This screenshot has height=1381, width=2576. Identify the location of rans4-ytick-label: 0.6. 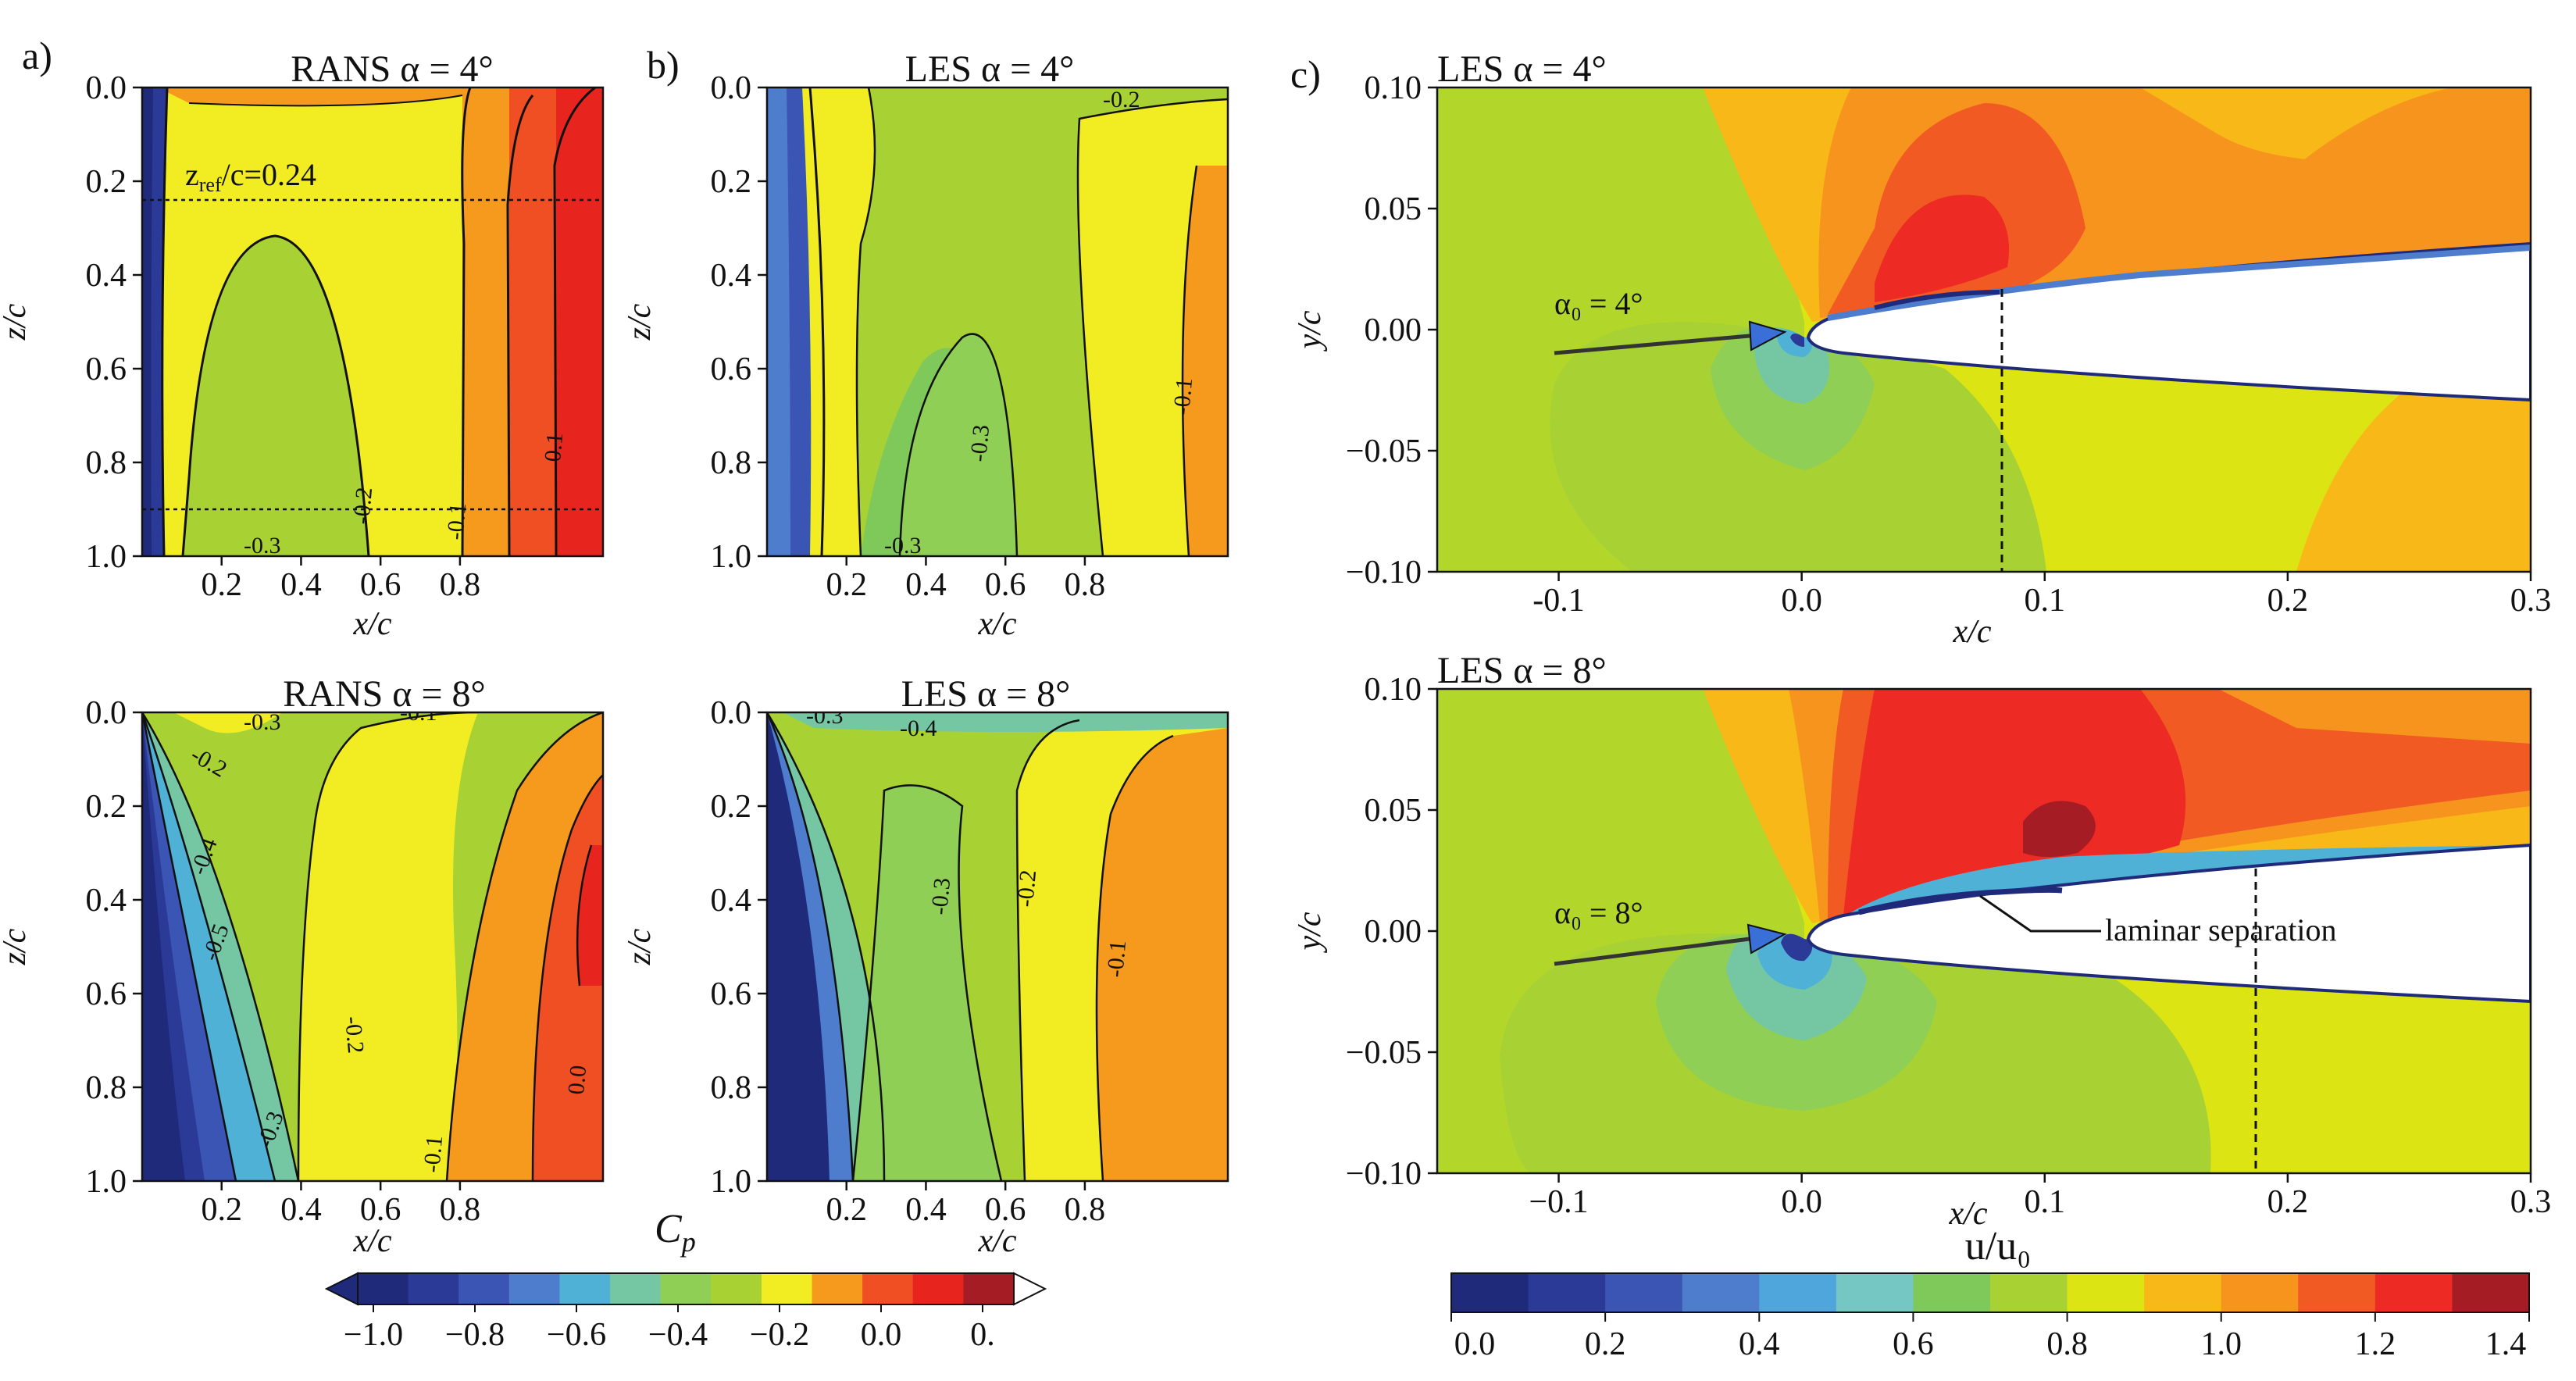
(106, 369).